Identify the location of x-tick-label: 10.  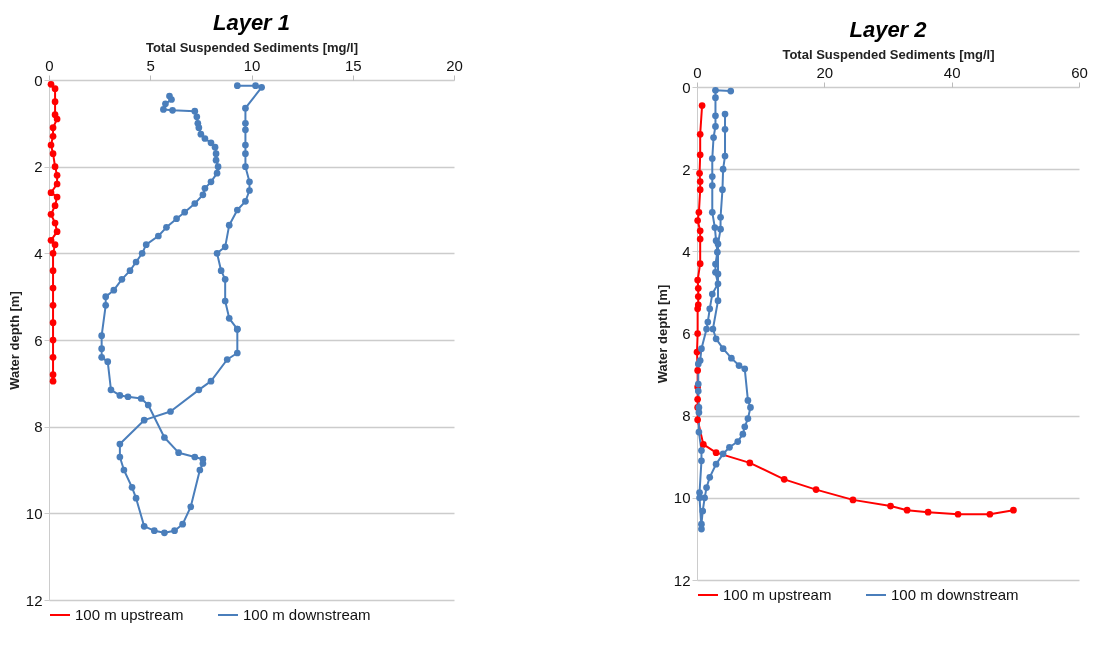
(252, 65).